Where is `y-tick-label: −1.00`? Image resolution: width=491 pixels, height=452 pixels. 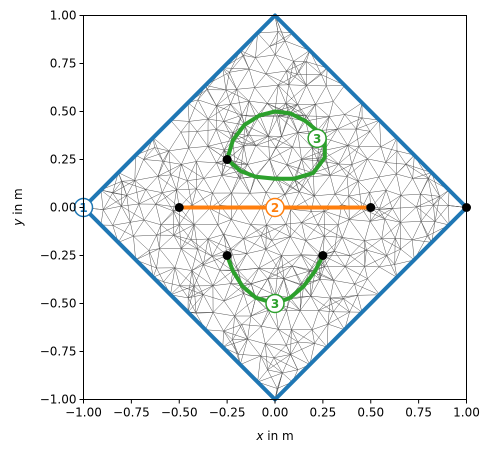
y-tick-label: −1.00 is located at coordinates (58, 400).